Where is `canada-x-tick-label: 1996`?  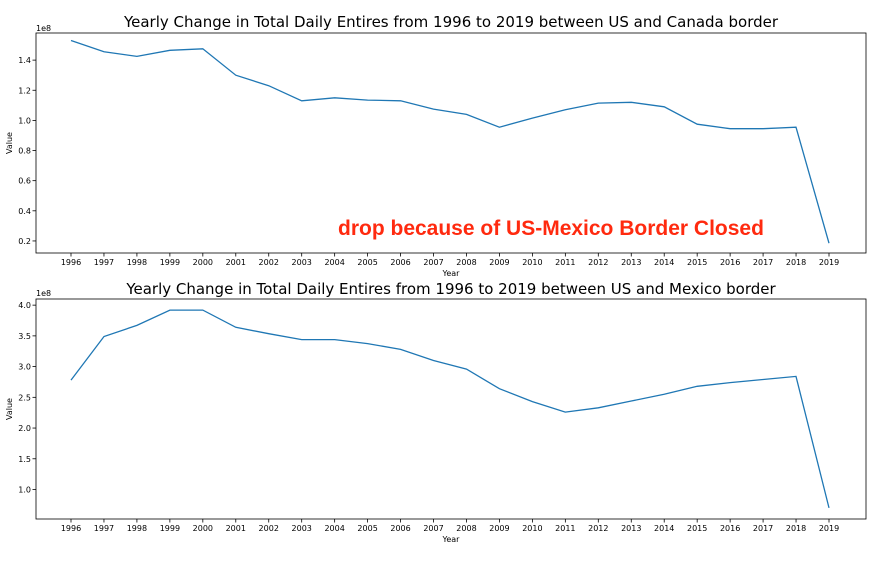 canada-x-tick-label: 1996 is located at coordinates (71, 262).